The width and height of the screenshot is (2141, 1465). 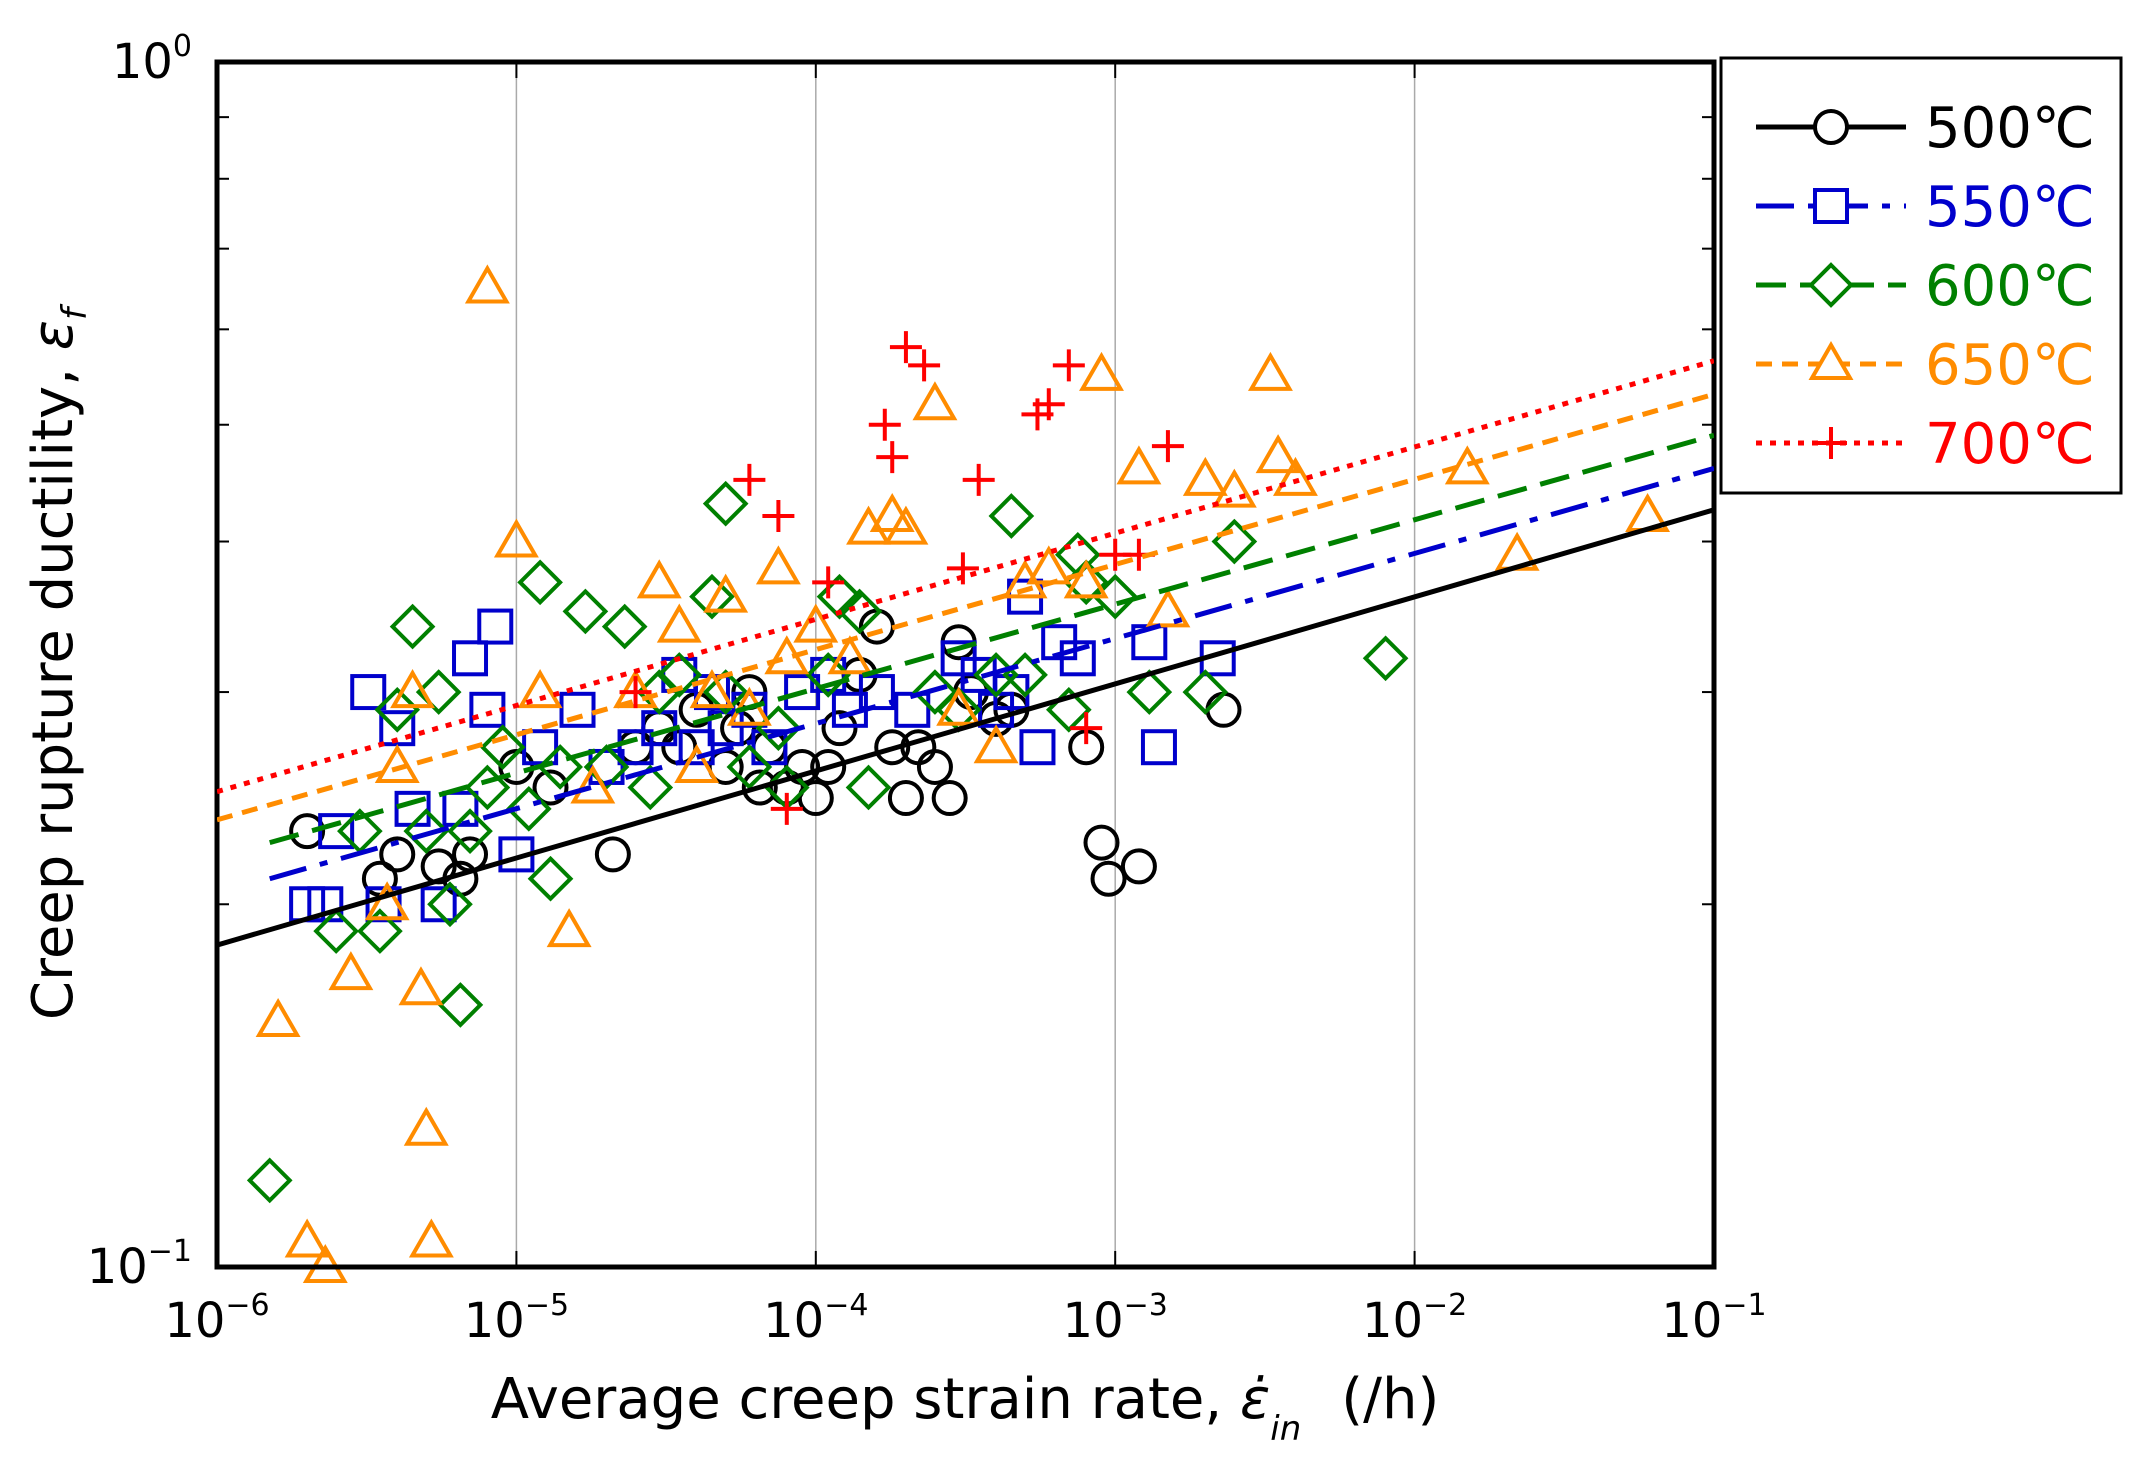 What do you see at coordinates (2010, 365) in the screenshot?
I see `legend-label: 650℃` at bounding box center [2010, 365].